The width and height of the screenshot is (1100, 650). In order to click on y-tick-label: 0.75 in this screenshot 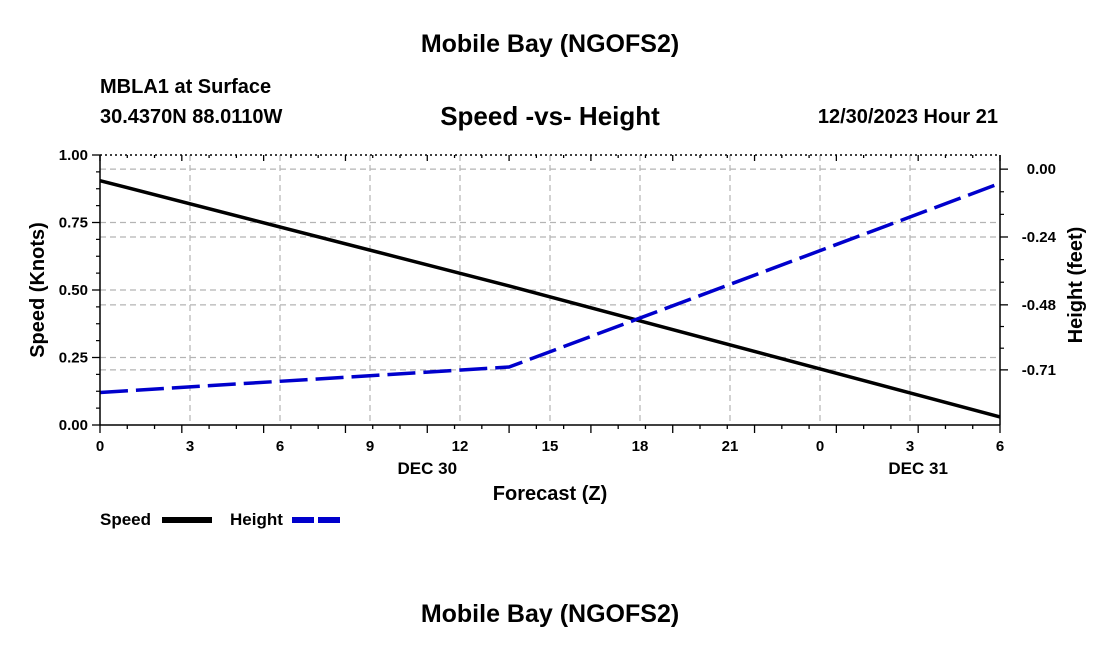, I will do `click(73, 223)`.